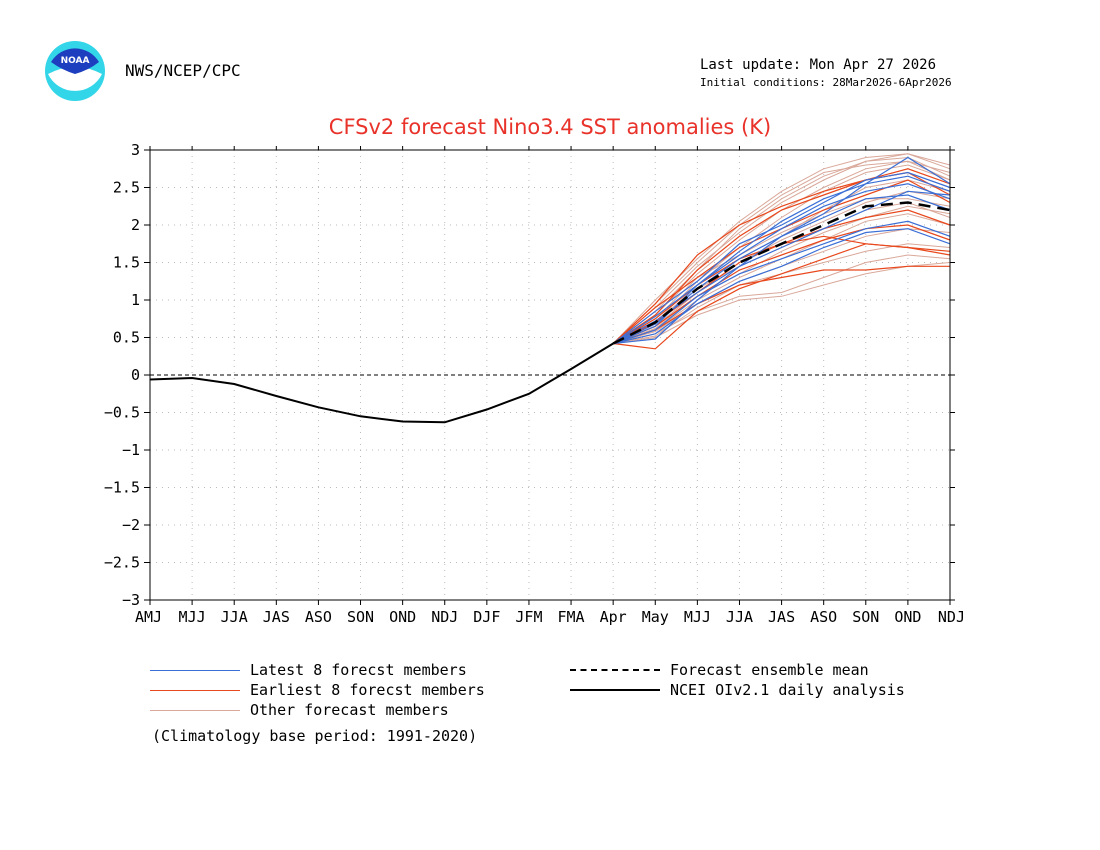 This screenshot has width=1100, height=850. I want to click on x-tick-label: FMA, so click(571, 617).